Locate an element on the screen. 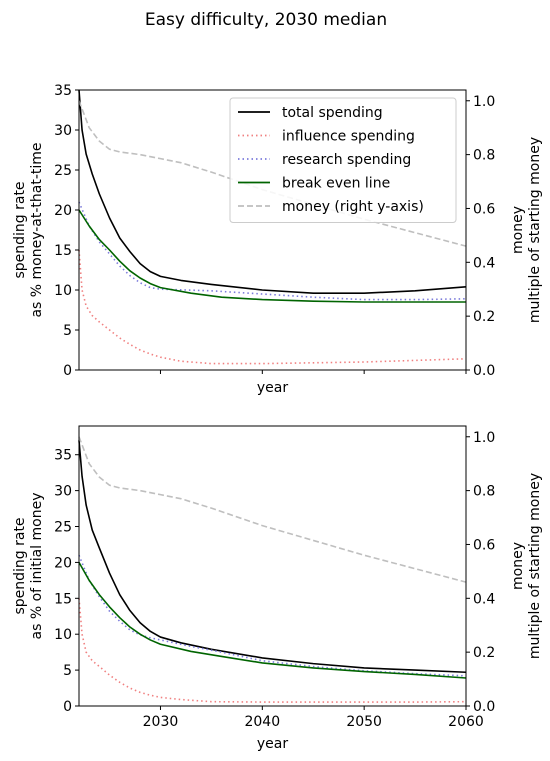 The image size is (550, 761). legend-entry: total spending is located at coordinates (332, 113).